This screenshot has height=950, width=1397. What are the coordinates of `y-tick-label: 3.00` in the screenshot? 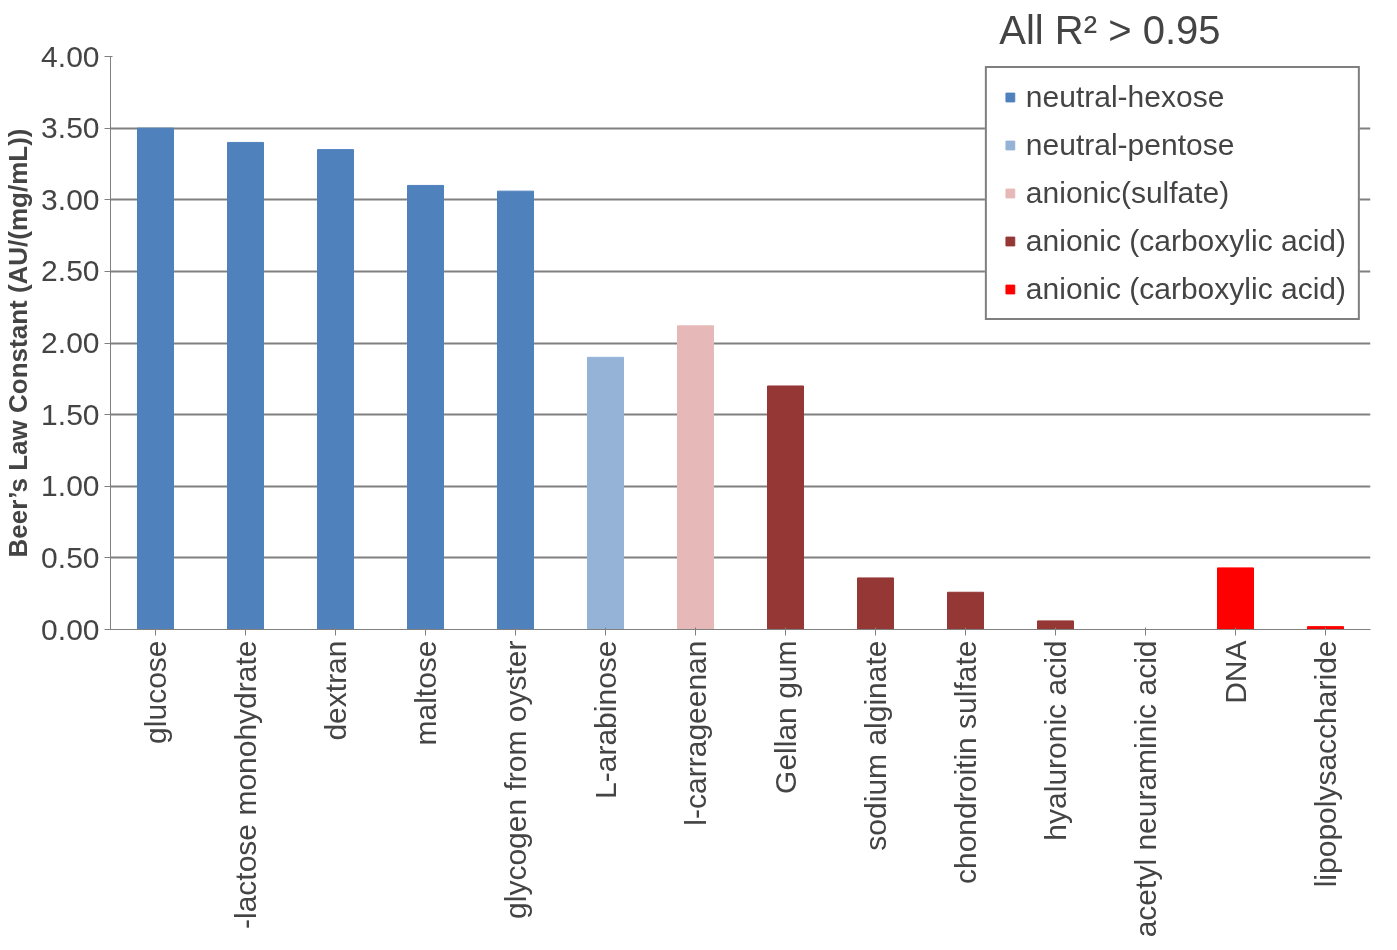 It's located at (70, 199).